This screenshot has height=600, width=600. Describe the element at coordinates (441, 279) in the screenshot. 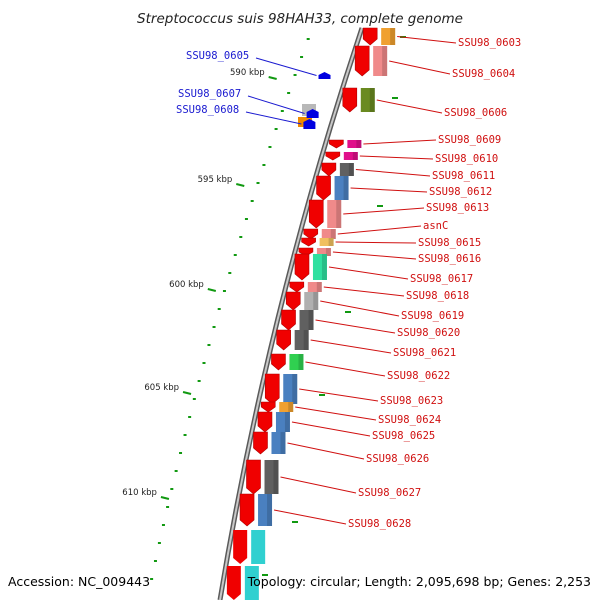

I see `gene-label-ssu98_0617: SSU98_0617` at that location.